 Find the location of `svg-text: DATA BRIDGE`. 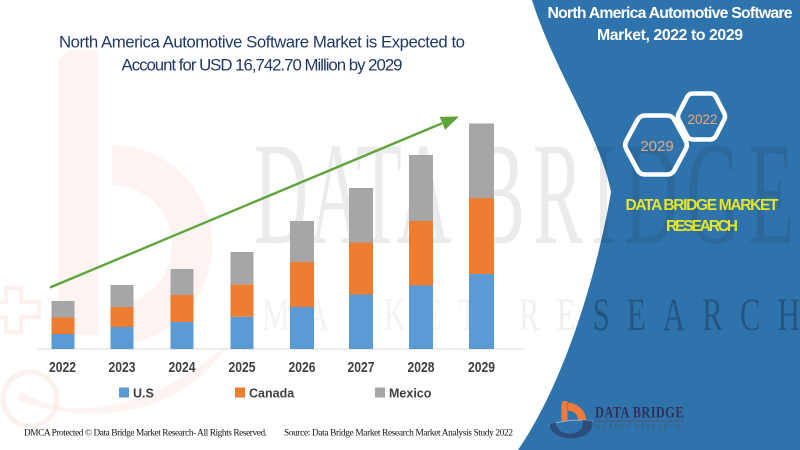

svg-text: DATA BRIDGE is located at coordinates (639, 413).